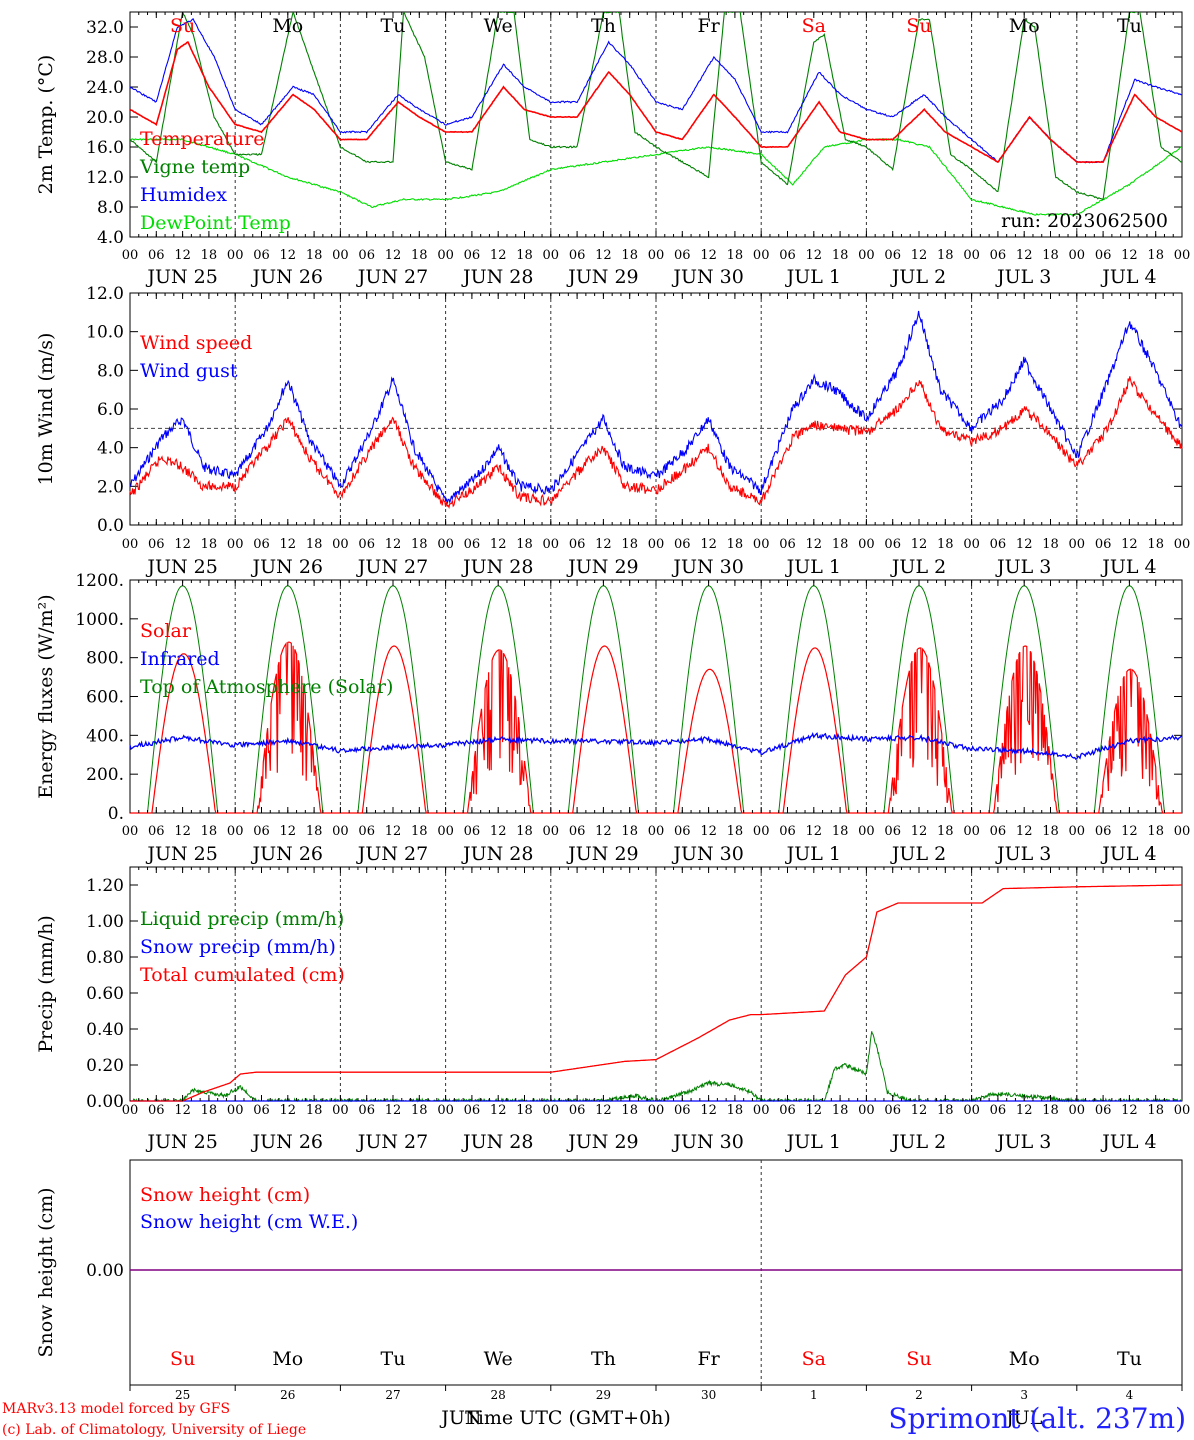 This screenshot has width=1194, height=1440. What do you see at coordinates (110, 208) in the screenshot?
I see `y-tick-label: 8.0` at bounding box center [110, 208].